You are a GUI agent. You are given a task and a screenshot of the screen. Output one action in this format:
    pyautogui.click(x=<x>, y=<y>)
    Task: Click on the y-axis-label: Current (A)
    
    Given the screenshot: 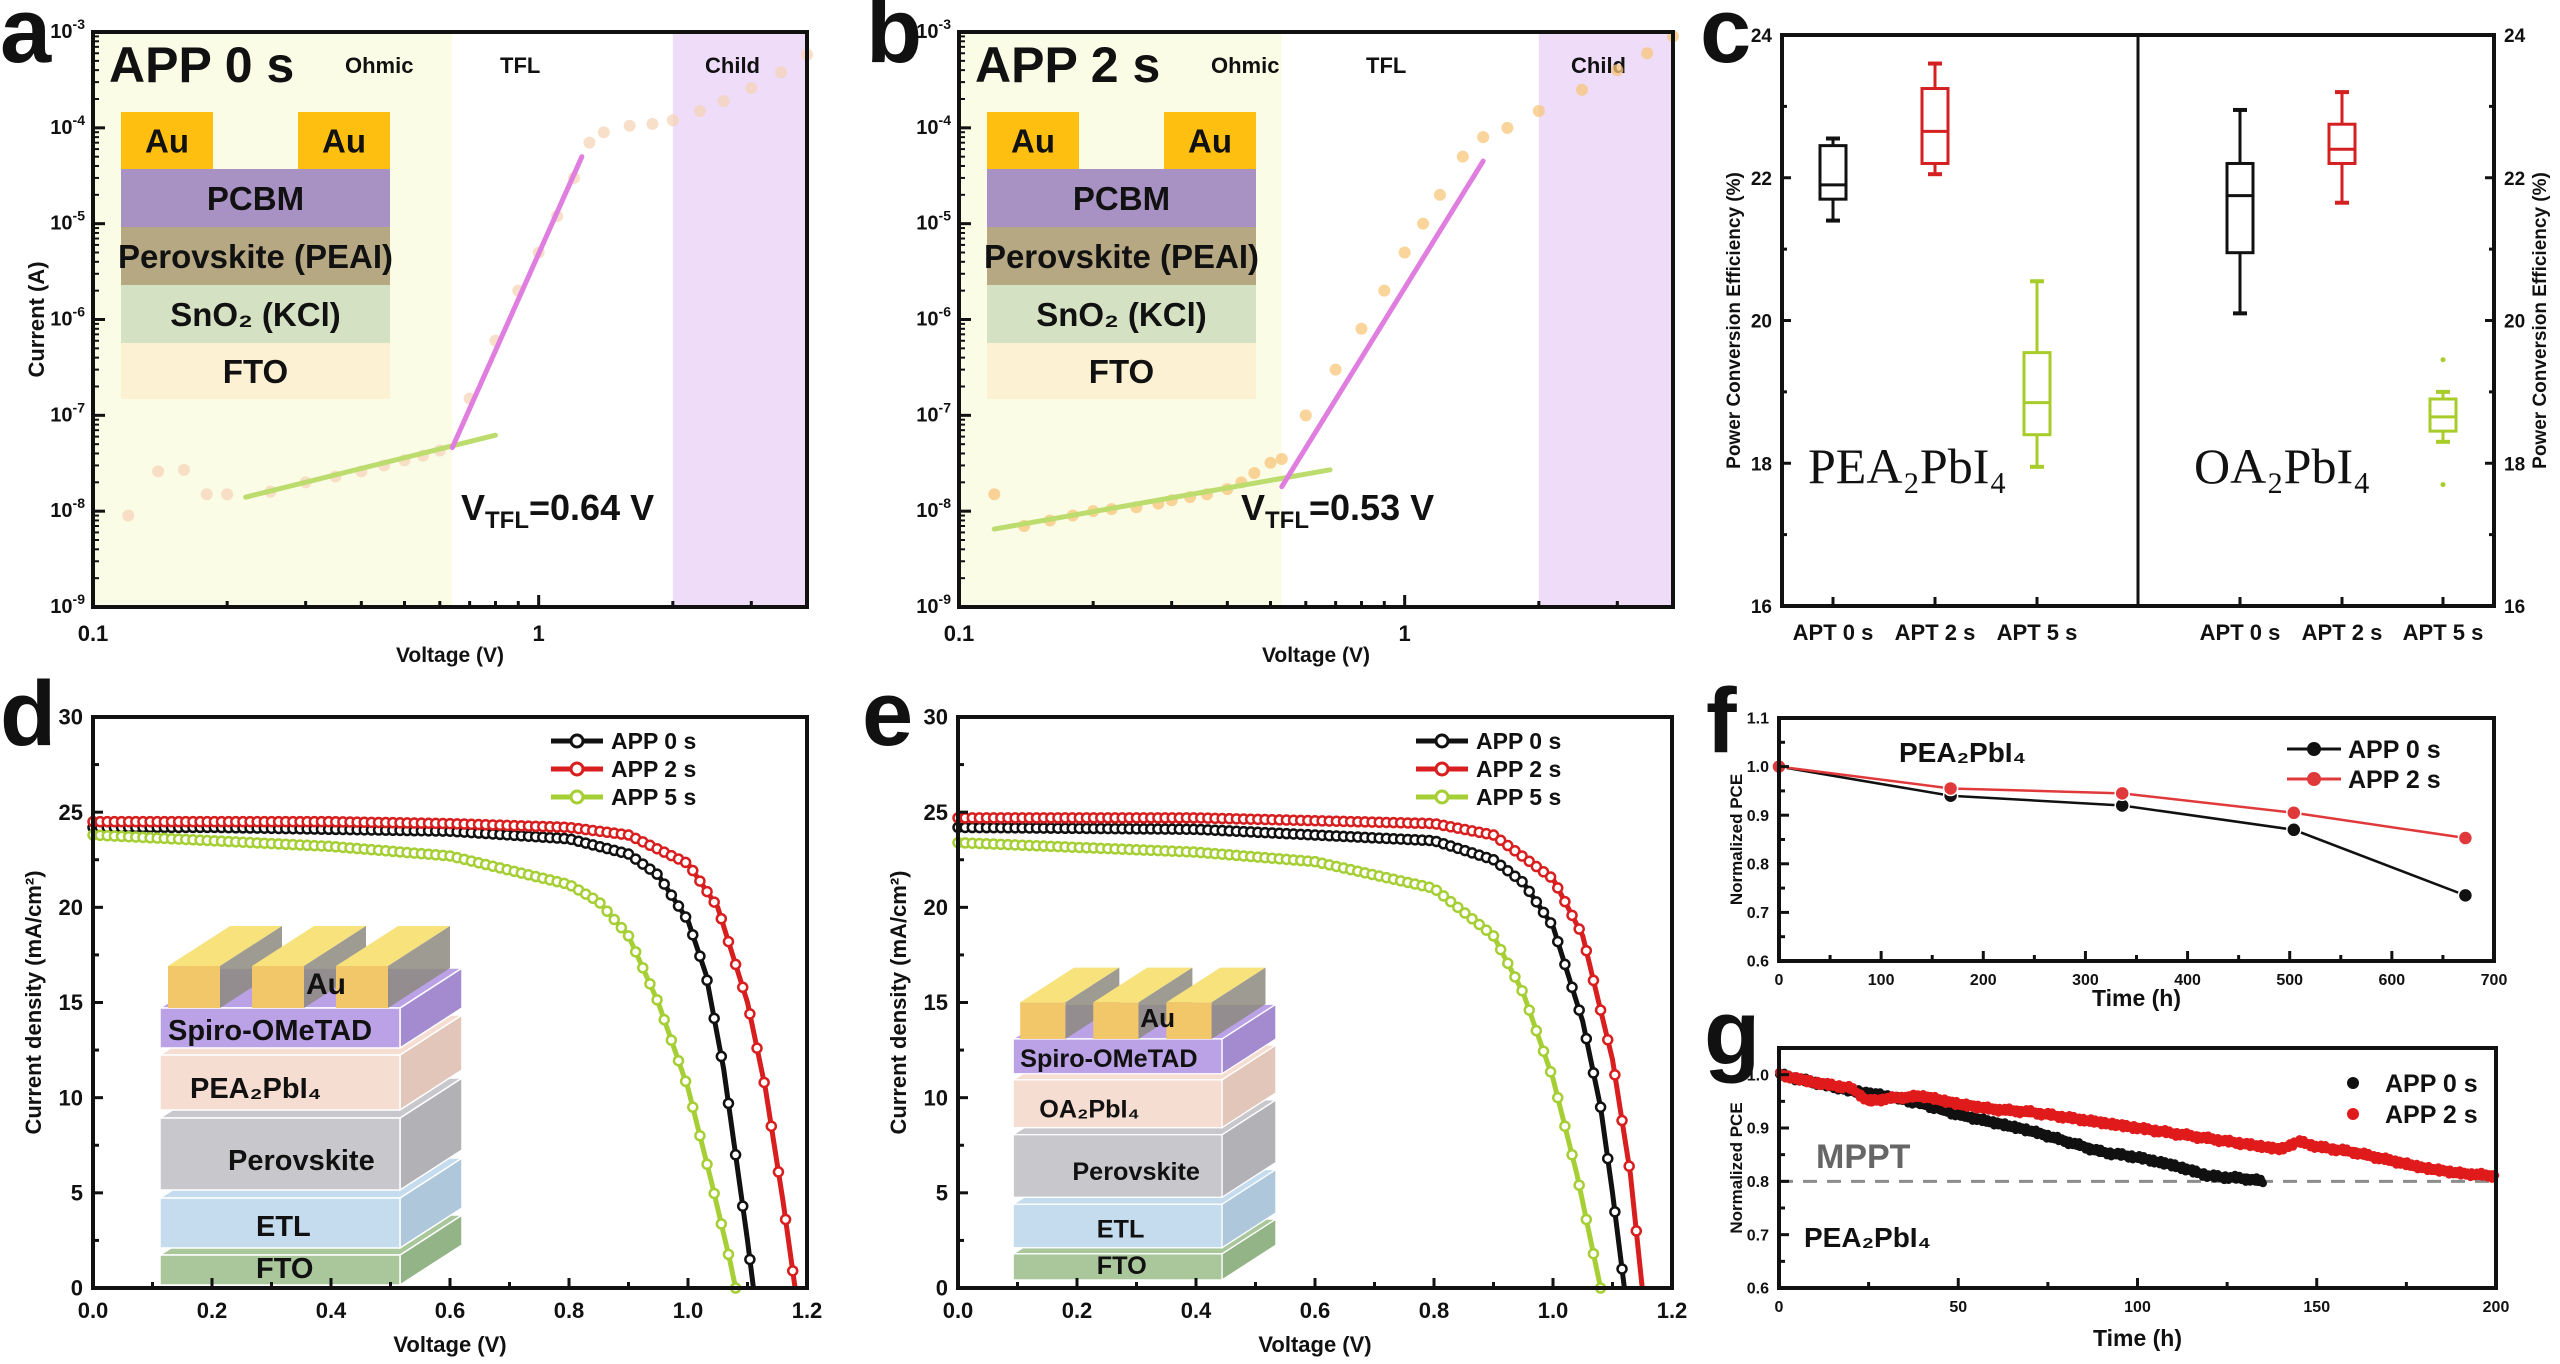 What is the action you would take?
    pyautogui.click(x=36, y=319)
    